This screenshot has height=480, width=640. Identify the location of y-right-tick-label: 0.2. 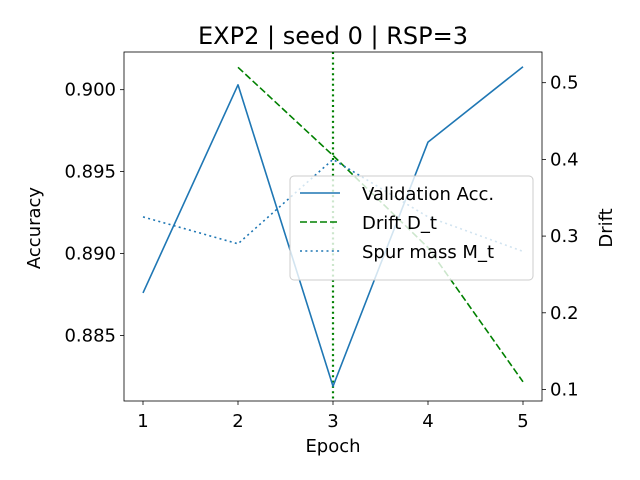
(564, 313).